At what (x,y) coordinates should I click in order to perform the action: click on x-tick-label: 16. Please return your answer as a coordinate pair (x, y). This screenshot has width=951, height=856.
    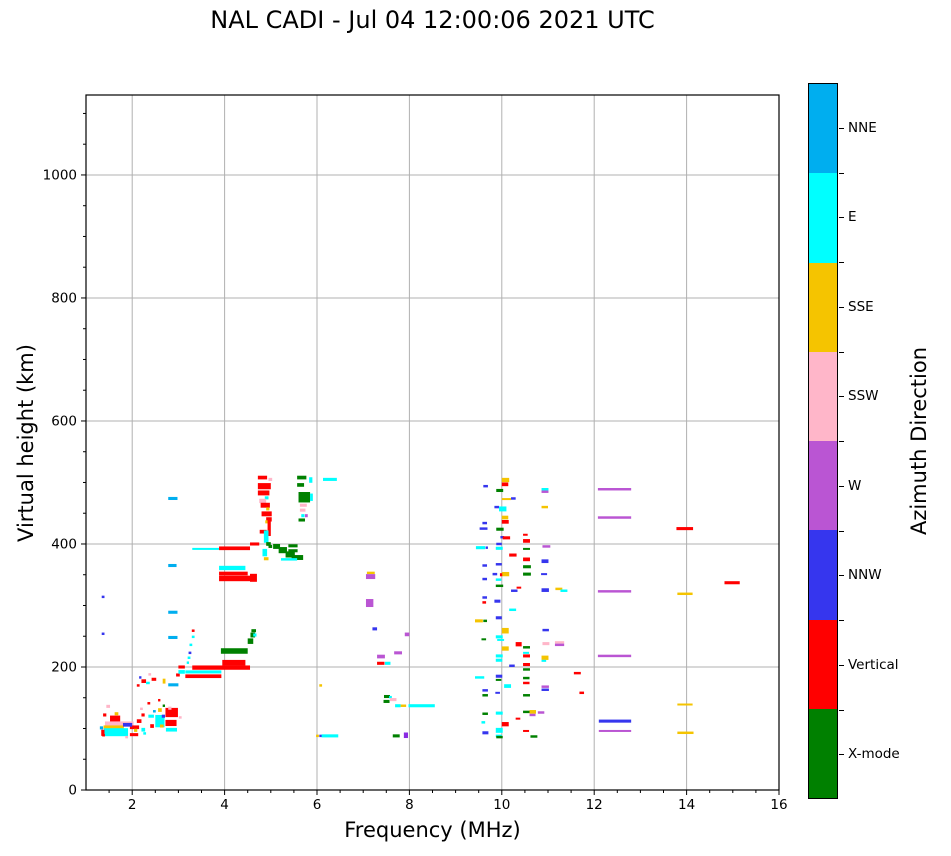
    Looking at the image, I should click on (778, 805).